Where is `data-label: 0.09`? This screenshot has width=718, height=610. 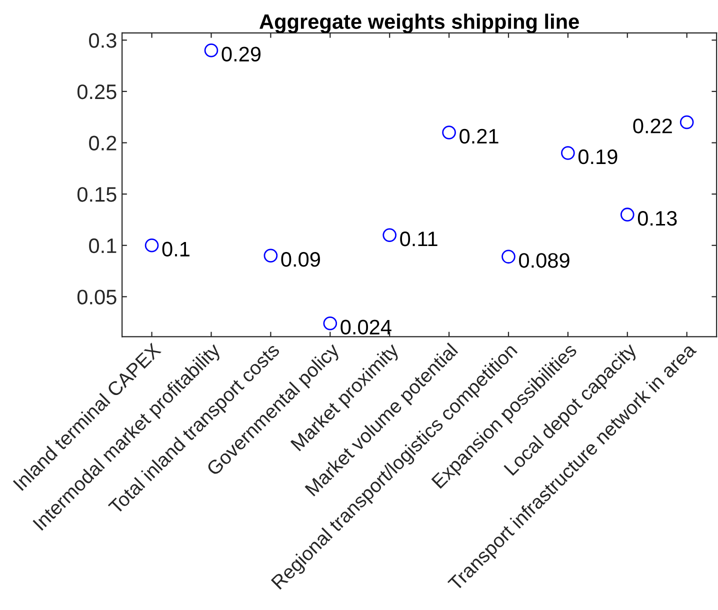 data-label: 0.09 is located at coordinates (300, 259).